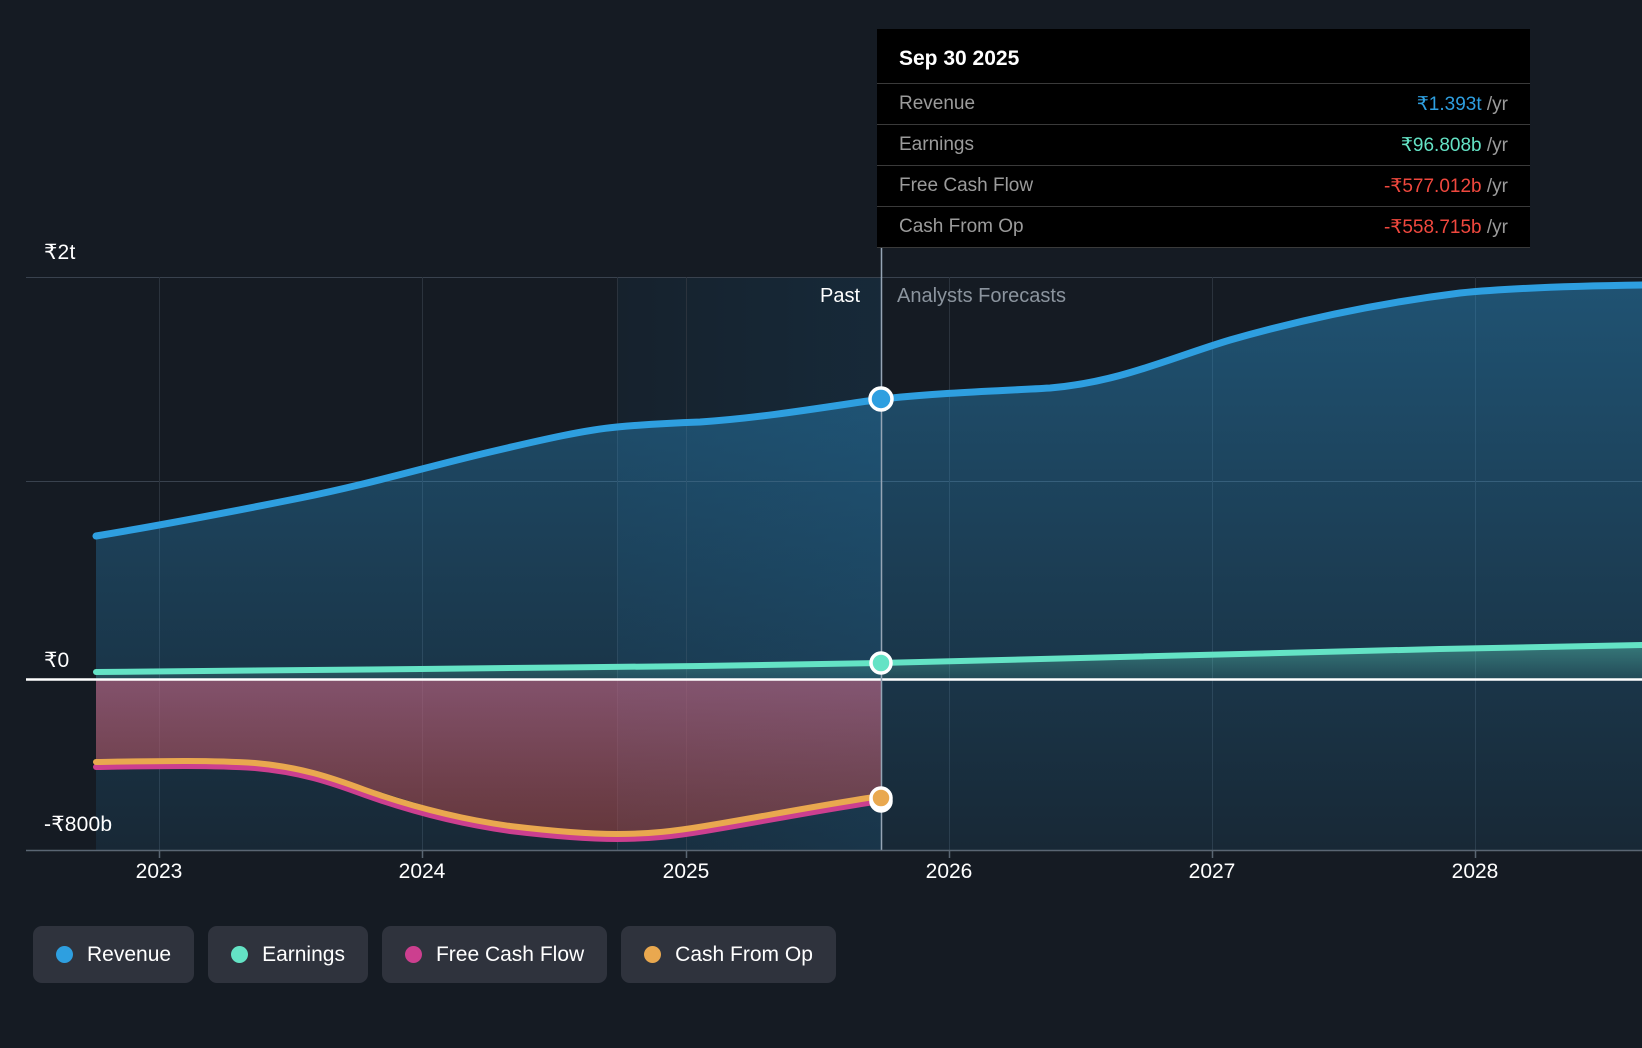  What do you see at coordinates (949, 871) in the screenshot?
I see `x-axis-label-2026: 2026` at bounding box center [949, 871].